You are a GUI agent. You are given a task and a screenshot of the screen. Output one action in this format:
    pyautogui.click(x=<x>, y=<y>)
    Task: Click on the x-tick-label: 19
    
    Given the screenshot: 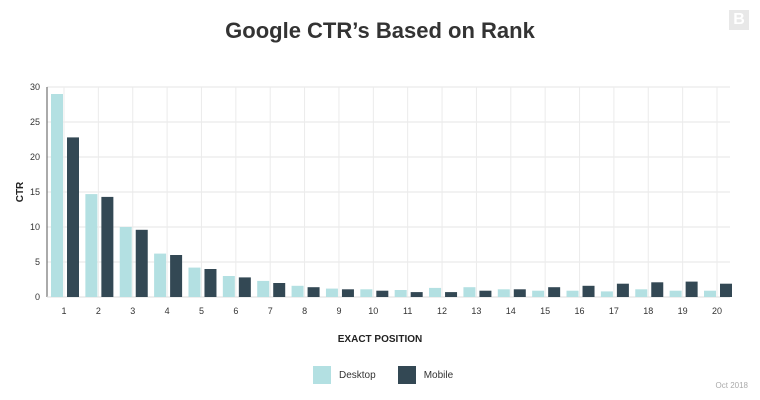 What is the action you would take?
    pyautogui.click(x=683, y=311)
    